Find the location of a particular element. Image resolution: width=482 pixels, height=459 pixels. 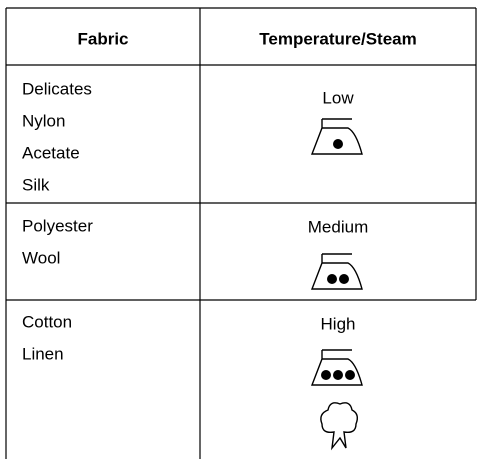

header-cell: Fabric is located at coordinates (102, 38).